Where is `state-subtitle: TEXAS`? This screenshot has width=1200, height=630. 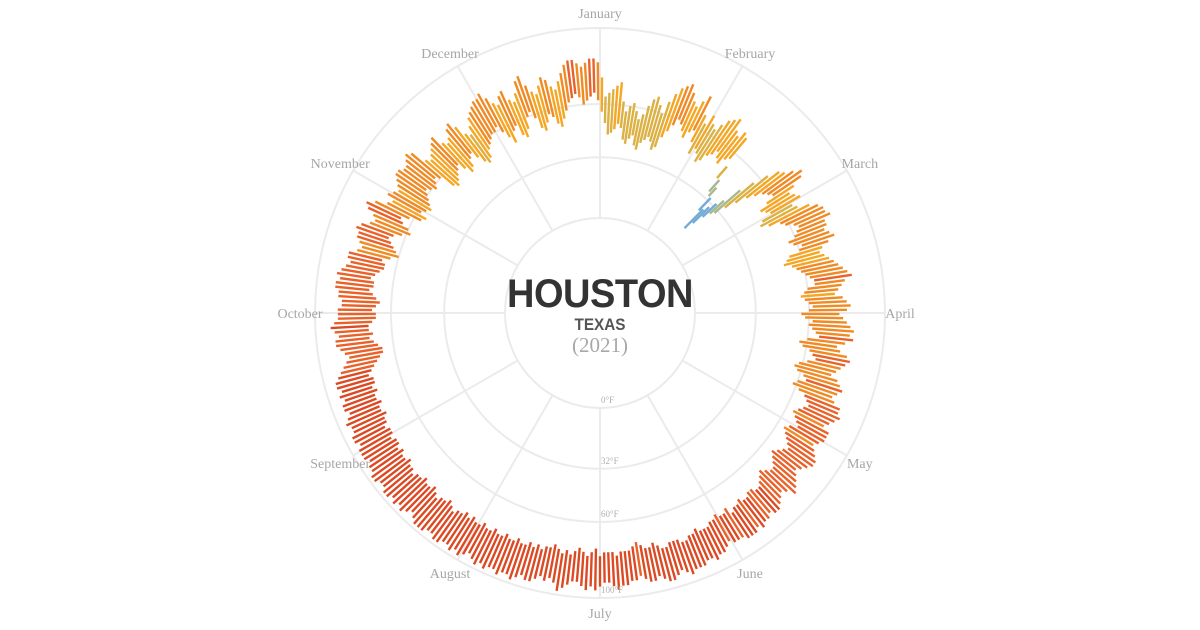
state-subtitle: TEXAS is located at coordinates (600, 324).